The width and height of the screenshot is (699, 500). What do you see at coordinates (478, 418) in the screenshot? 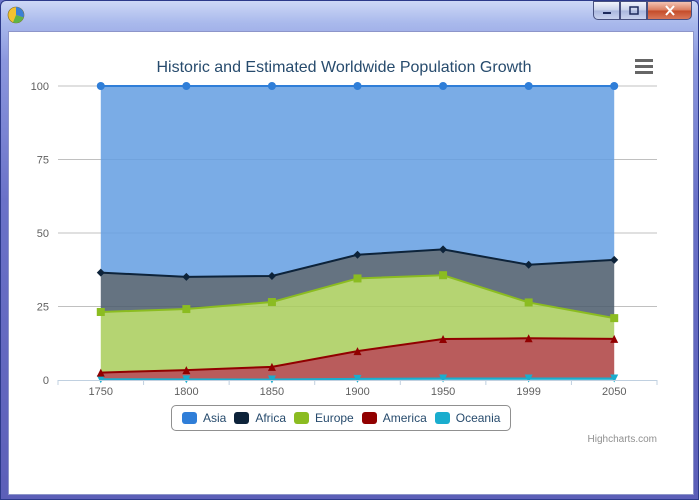
I see `legend-label: Oceania` at bounding box center [478, 418].